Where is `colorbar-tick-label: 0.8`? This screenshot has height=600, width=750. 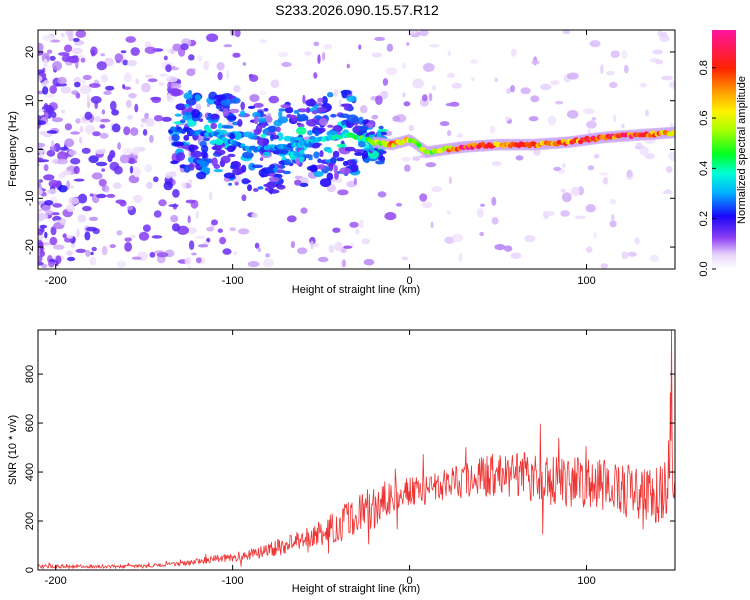
colorbar-tick-label: 0.8 is located at coordinates (704, 67).